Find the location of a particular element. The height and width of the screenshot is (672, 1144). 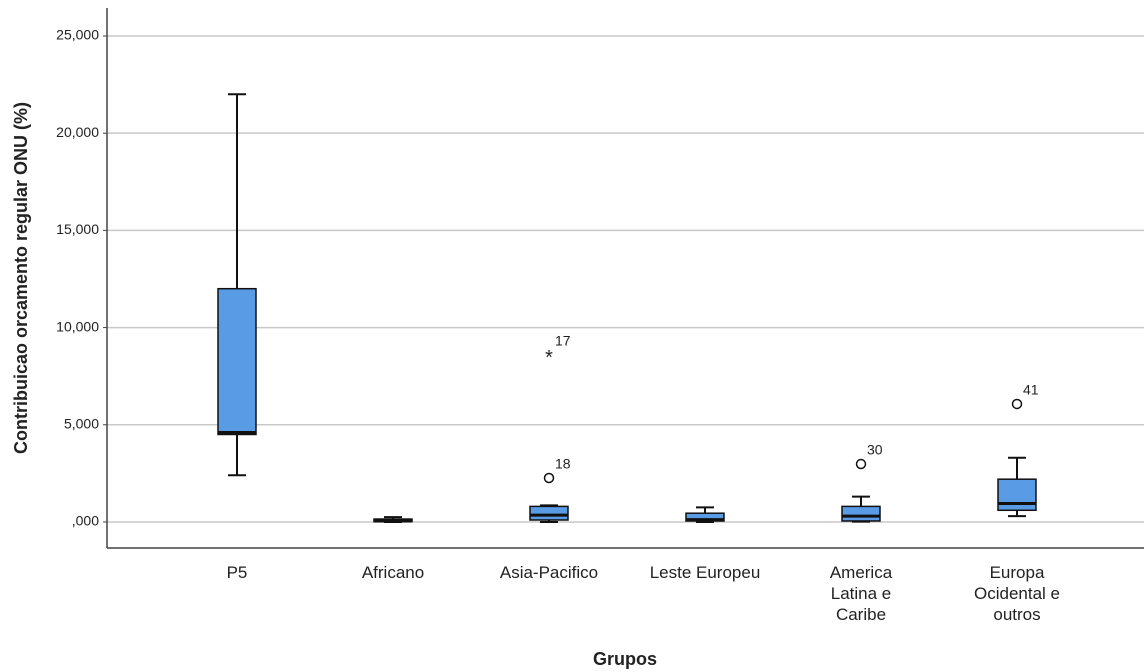

y-tick-label: 10,000 is located at coordinates (77, 326).